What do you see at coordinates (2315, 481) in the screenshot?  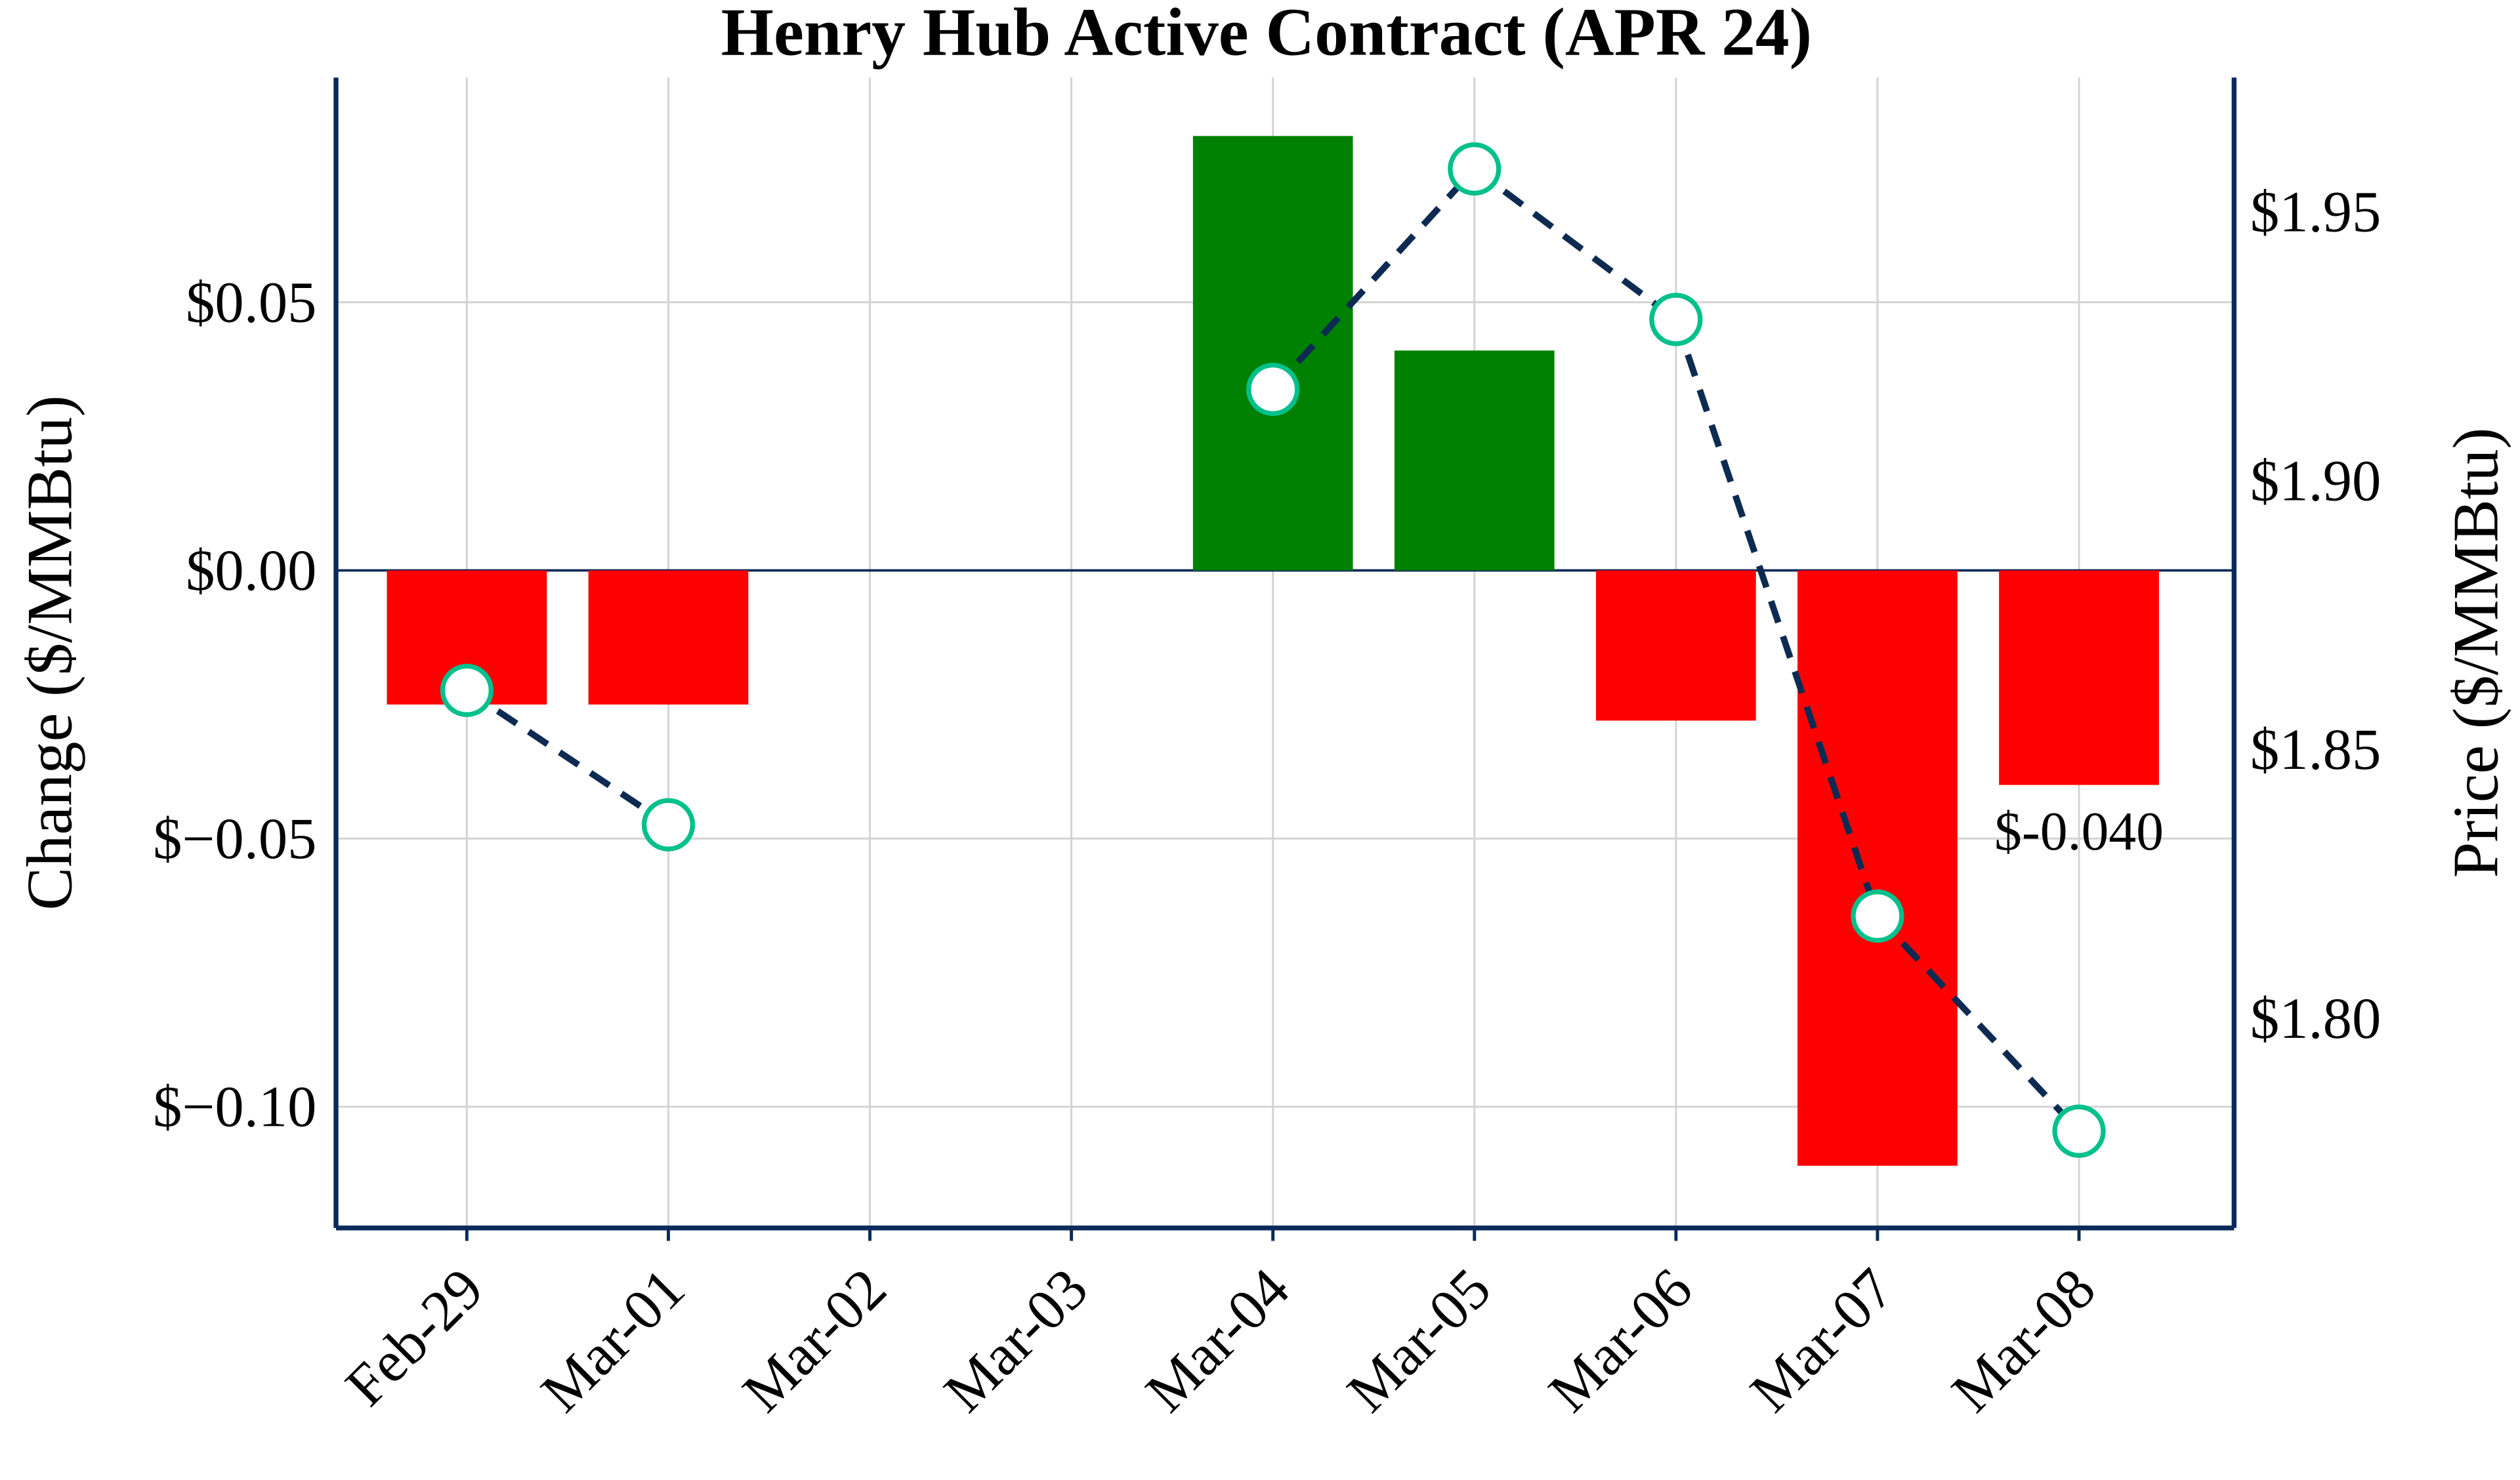 I see `y2-tick-label: $1.90` at bounding box center [2315, 481].